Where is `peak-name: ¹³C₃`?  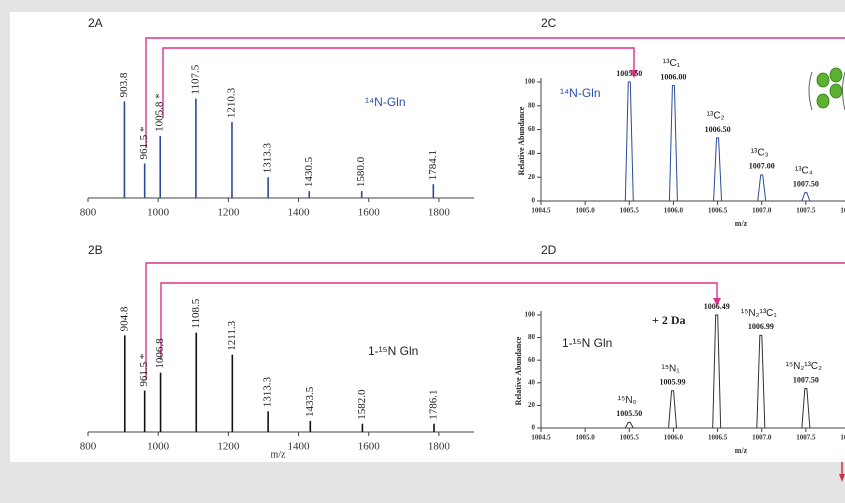
peak-name: ¹³C₃ is located at coordinates (760, 152).